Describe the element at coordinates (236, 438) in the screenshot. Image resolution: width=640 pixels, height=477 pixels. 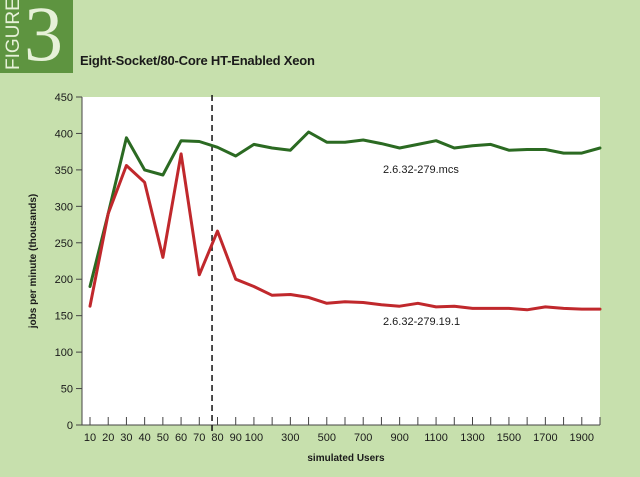
I see `x-tick-label: 90` at that location.